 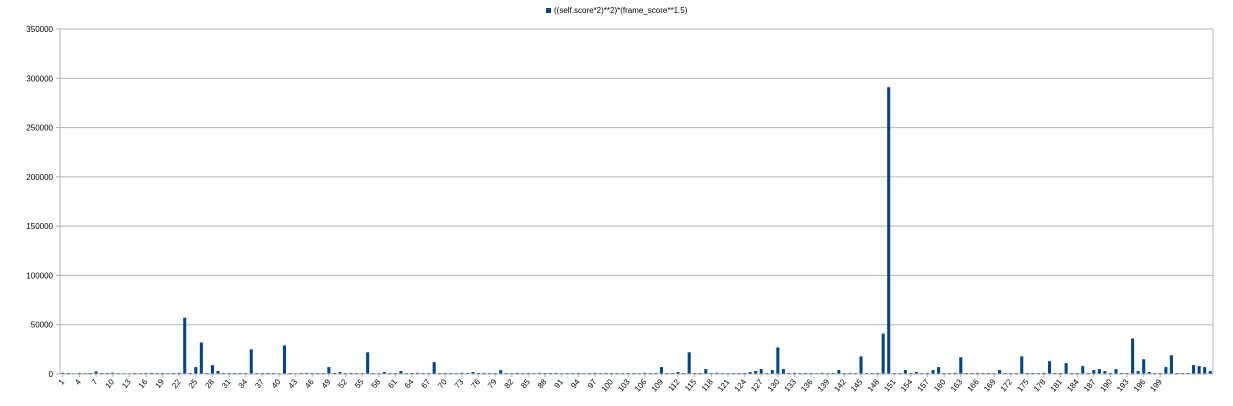 What do you see at coordinates (1057, 385) in the screenshot?
I see `x-tick-label: 181` at bounding box center [1057, 385].